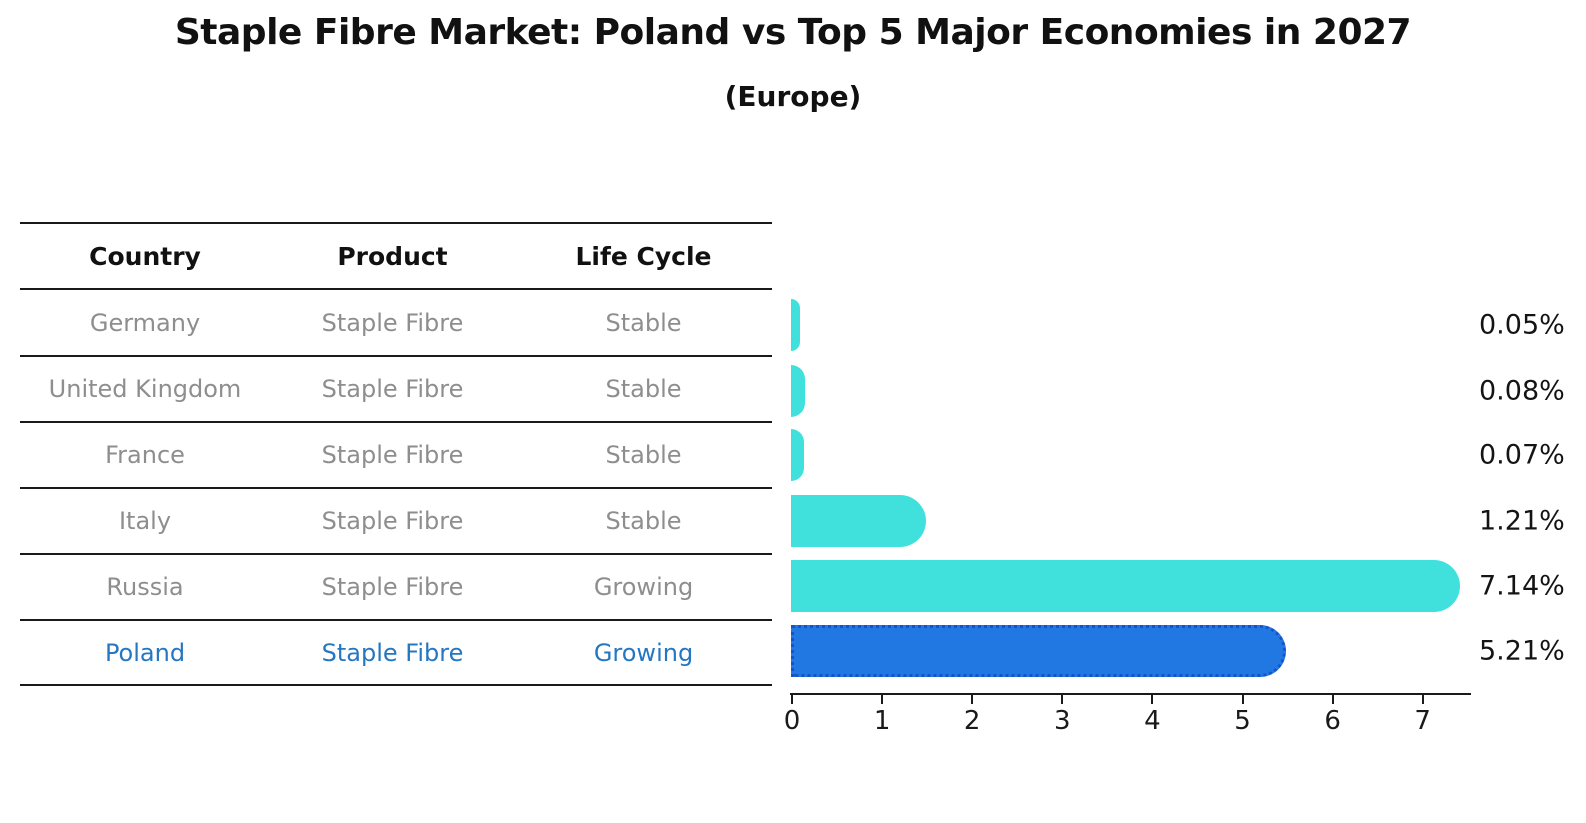 The image size is (1586, 823). I want to click on table-row-germany: Germany Staple Fibre Stable, so click(396, 321).